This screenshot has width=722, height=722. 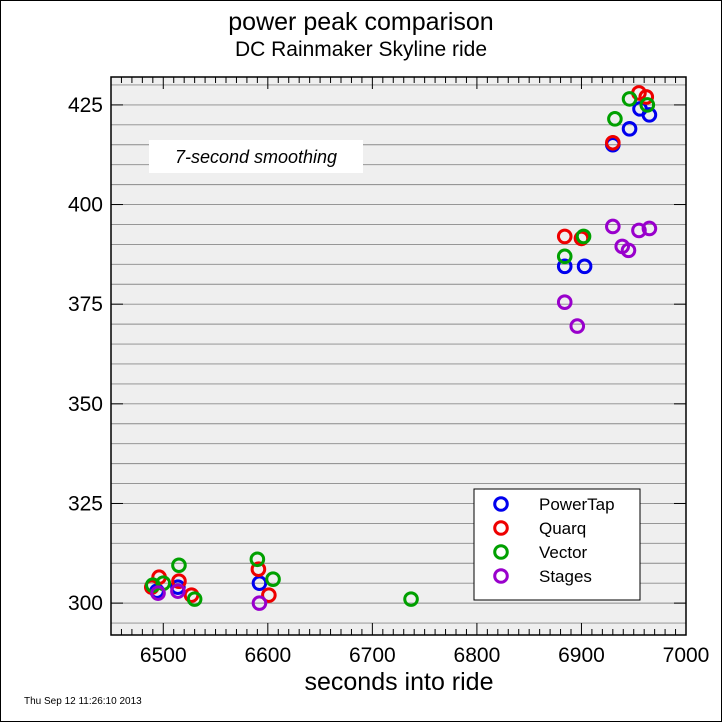 I want to click on y-tick-label: 425, so click(x=85, y=105).